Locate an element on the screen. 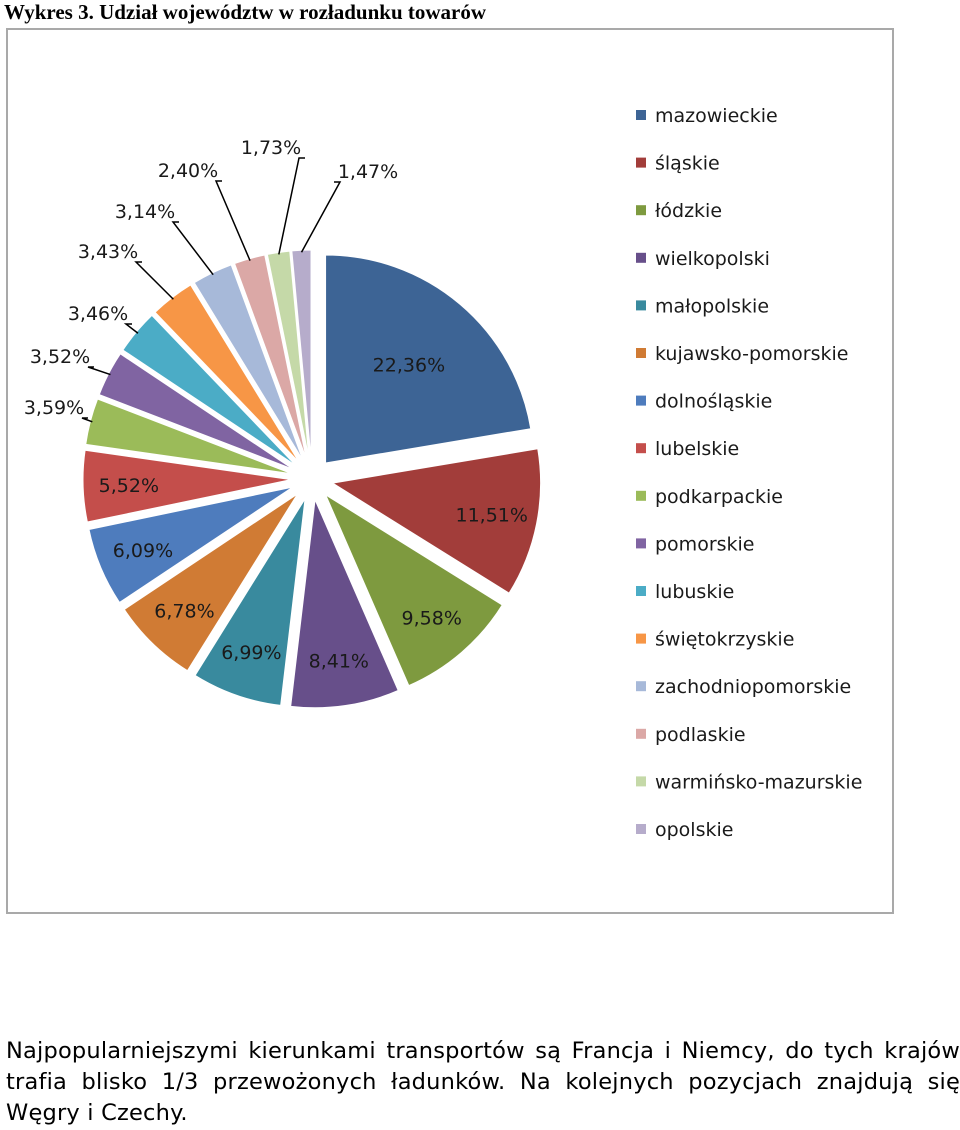 The image size is (960, 1130). legend-swatch-slaskie is located at coordinates (641, 162).